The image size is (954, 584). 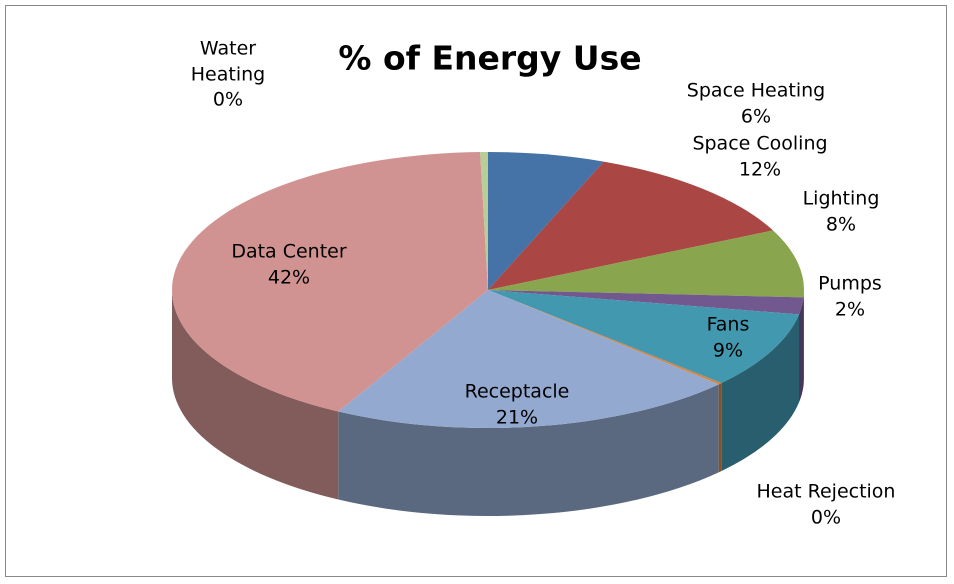 What do you see at coordinates (841, 224) in the screenshot?
I see `data-label-value: 8%` at bounding box center [841, 224].